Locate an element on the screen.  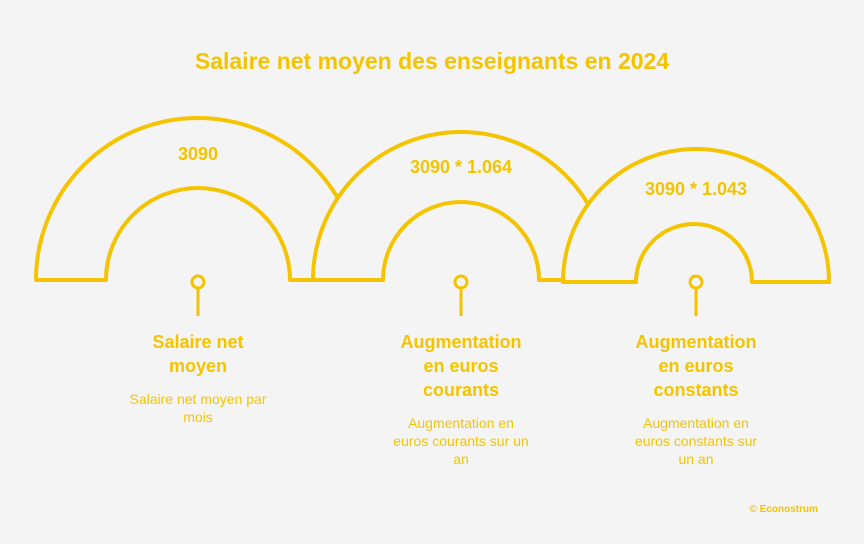
value: 3090 * 1.043 is located at coordinates (696, 189).